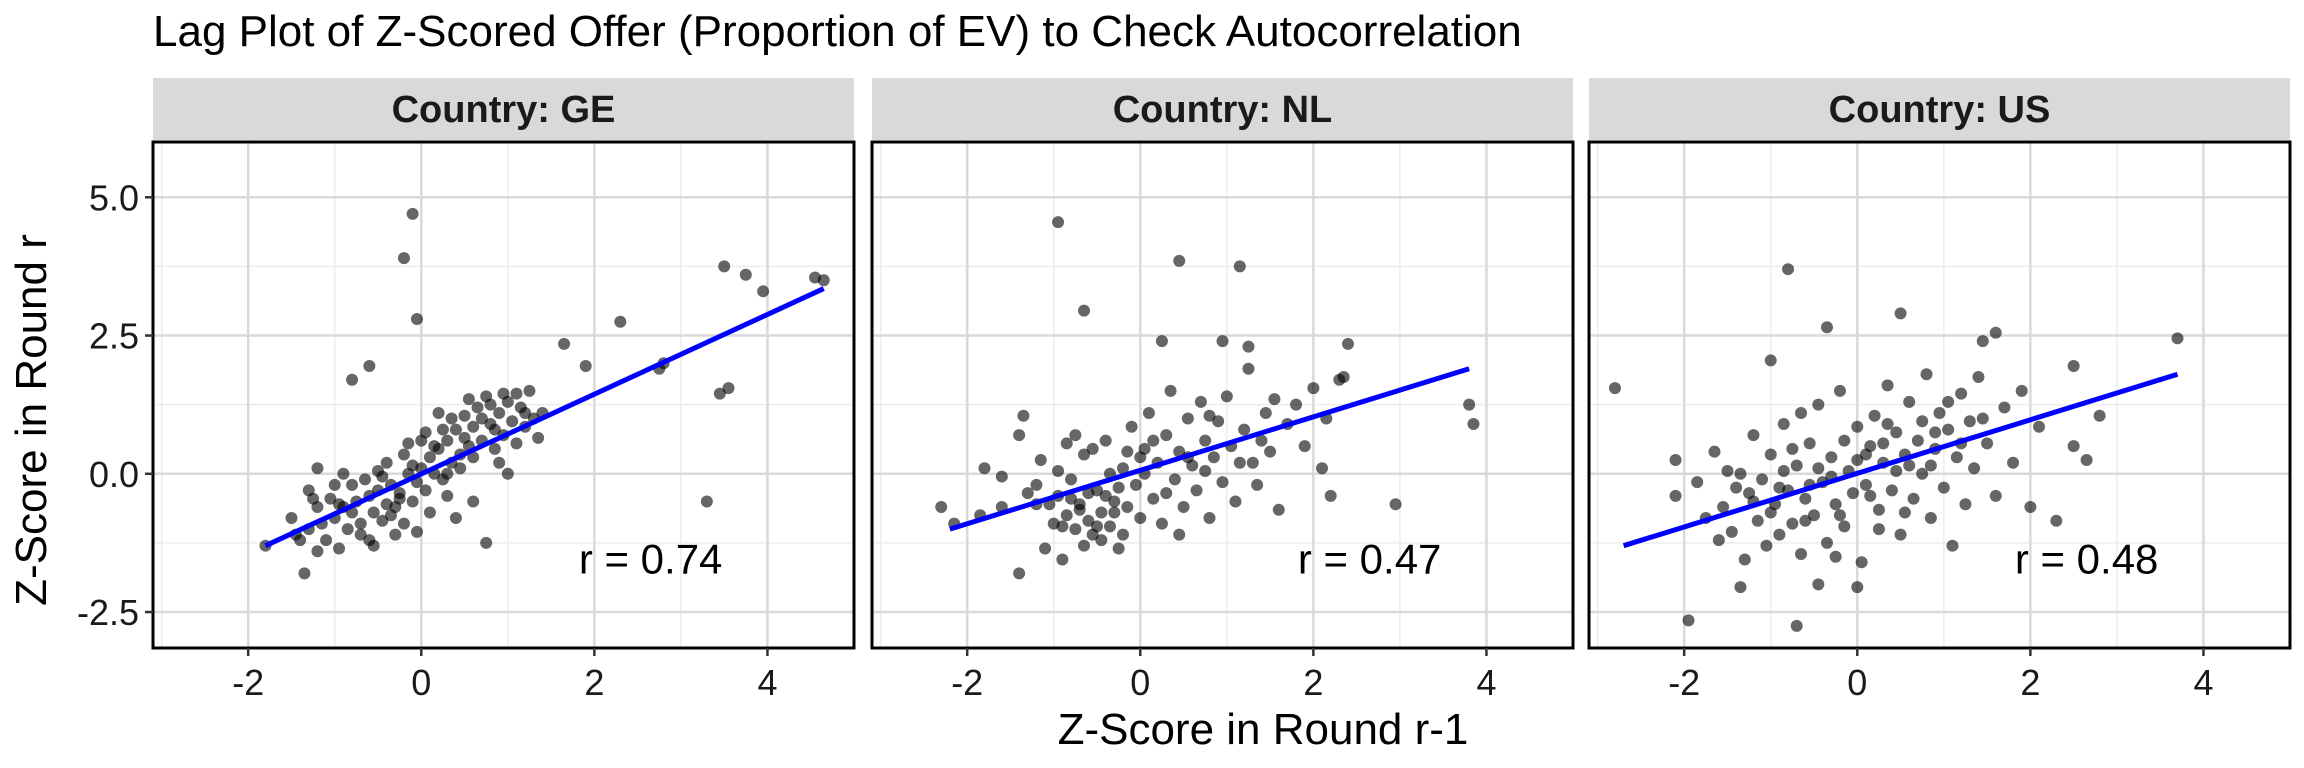 Image resolution: width=2304 pixels, height=768 pixels. What do you see at coordinates (1209, 449) in the screenshot?
I see `regression-line` at bounding box center [1209, 449].